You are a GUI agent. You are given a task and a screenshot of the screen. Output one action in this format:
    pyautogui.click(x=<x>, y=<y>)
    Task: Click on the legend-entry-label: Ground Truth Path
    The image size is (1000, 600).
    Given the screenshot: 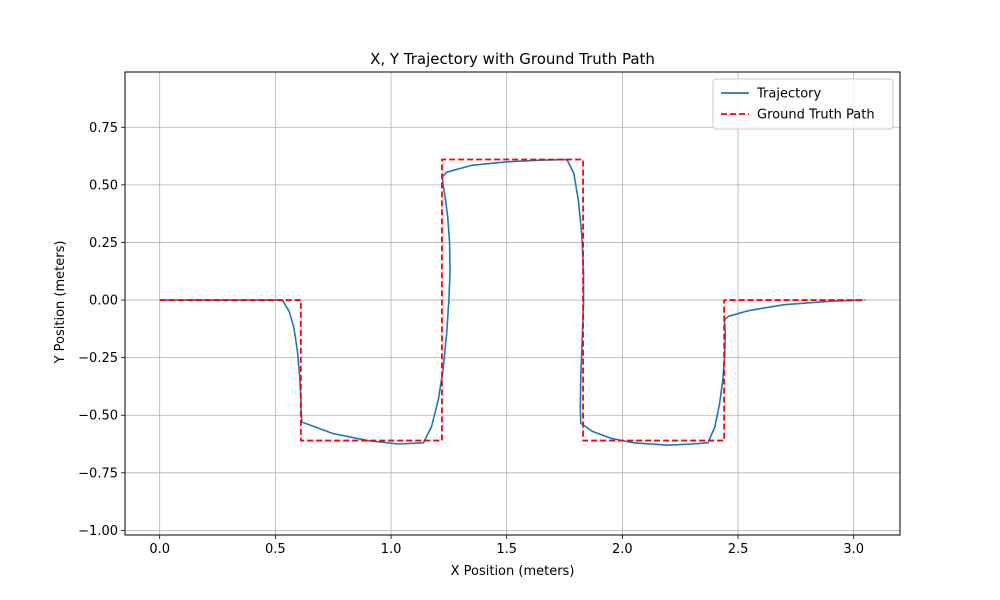 What is the action you would take?
    pyautogui.click(x=816, y=115)
    